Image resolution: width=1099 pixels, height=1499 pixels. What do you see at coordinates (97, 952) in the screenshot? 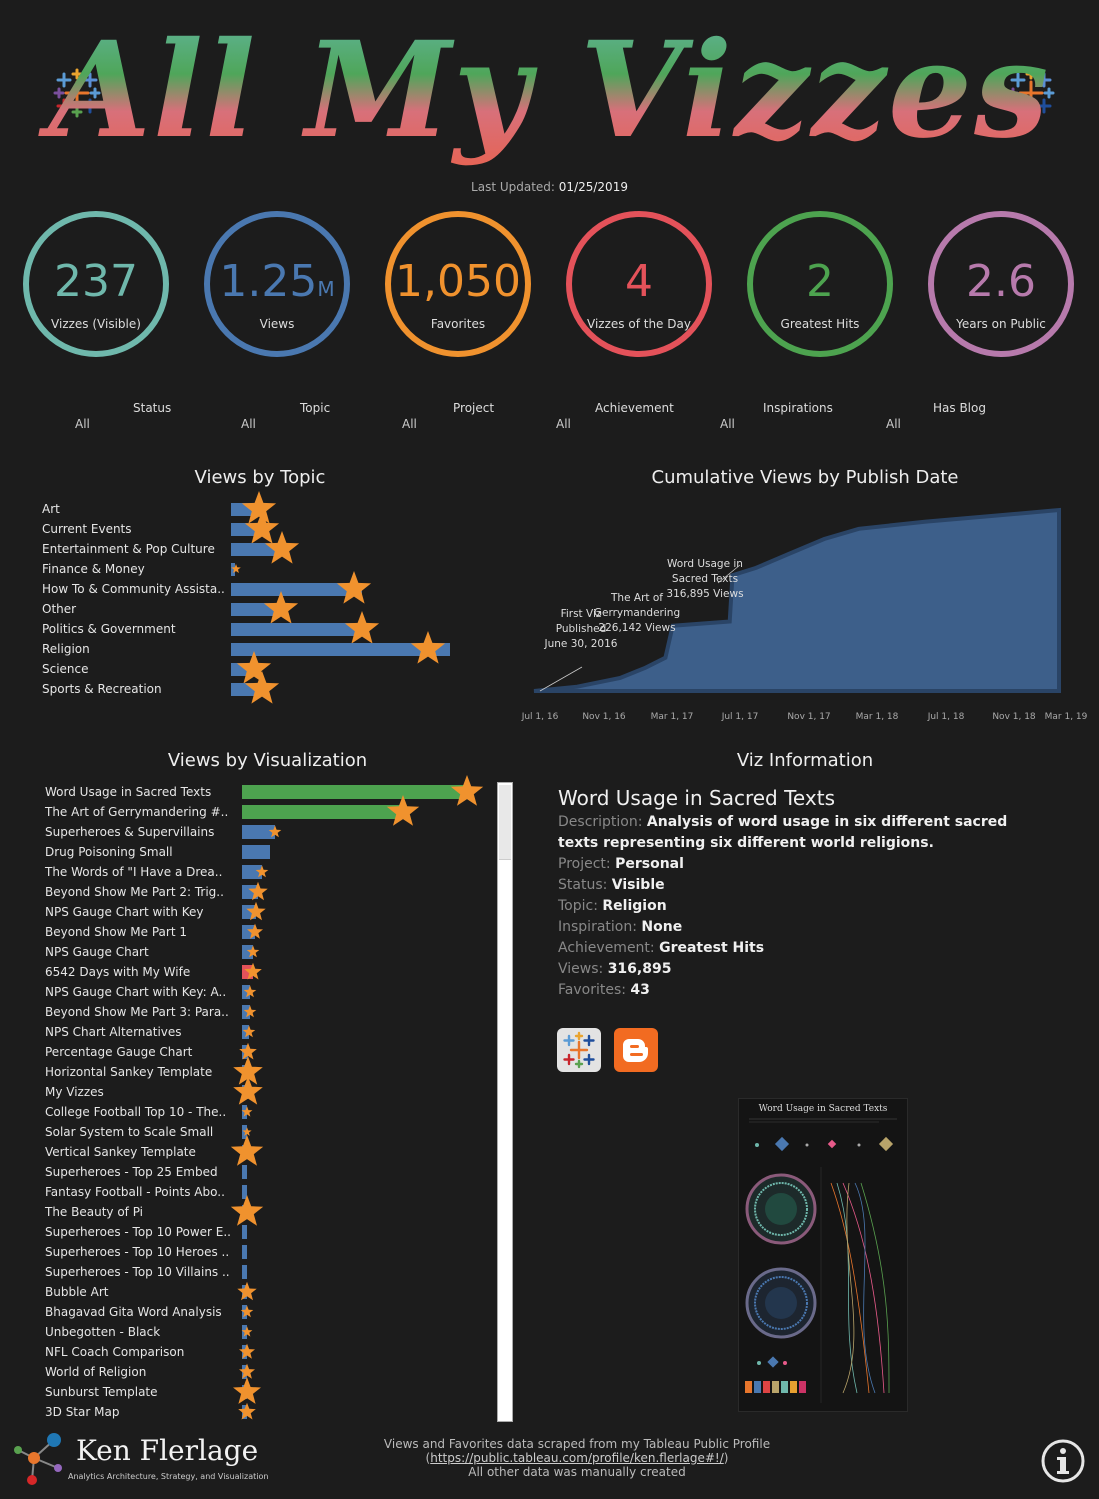
I see `viz-label: NPS Gauge Chart` at bounding box center [97, 952].